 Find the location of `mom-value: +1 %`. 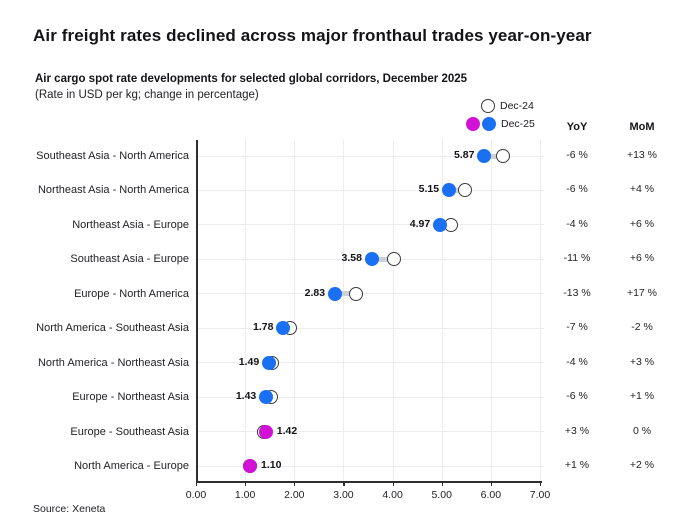

mom-value: +1 % is located at coordinates (642, 396).